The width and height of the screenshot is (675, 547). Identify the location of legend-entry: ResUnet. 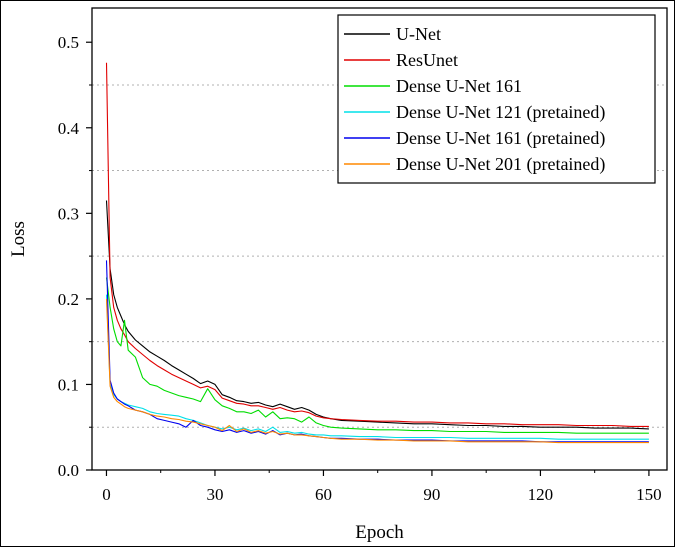
(427, 60).